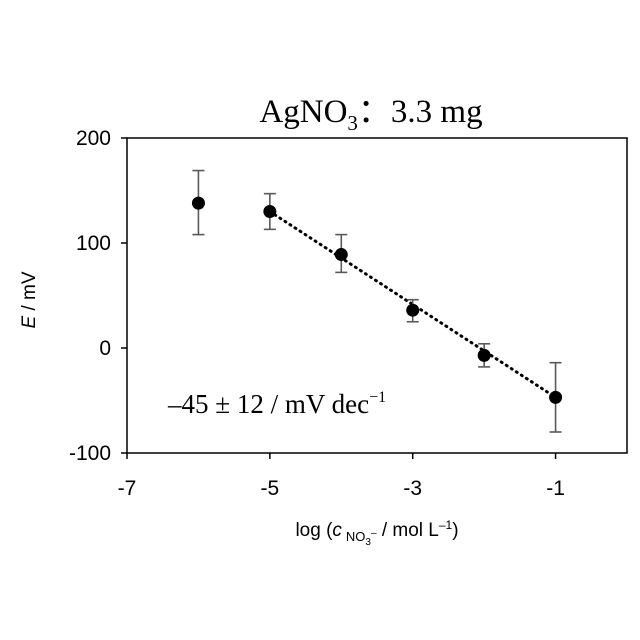  I want to click on chart-title: AgNO3：3.3 mg, so click(370, 114).